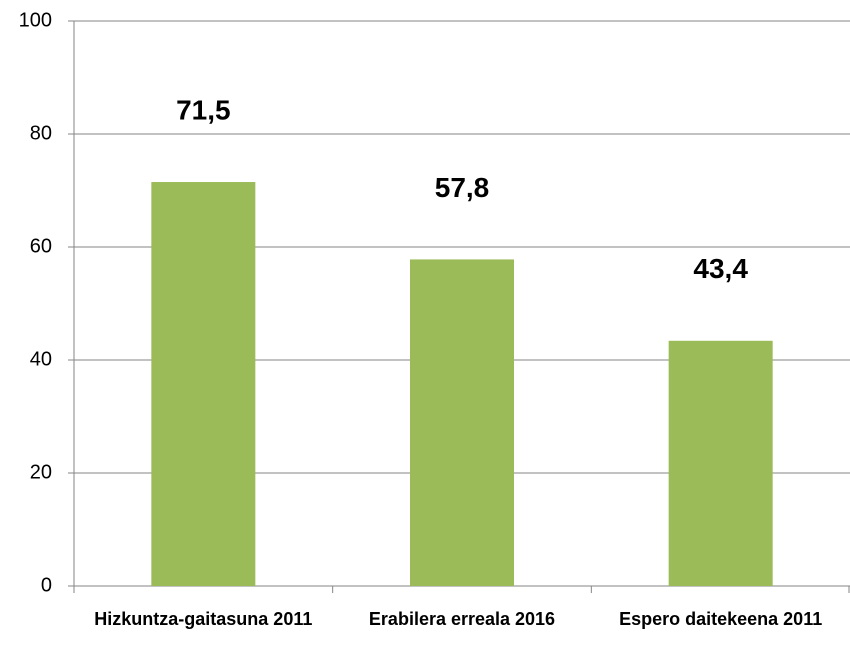 This screenshot has height=663, width=850. I want to click on x-tick-label: Espero daitekeena 2011, so click(721, 619).